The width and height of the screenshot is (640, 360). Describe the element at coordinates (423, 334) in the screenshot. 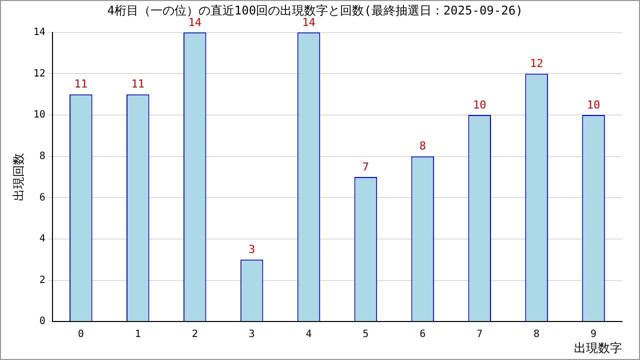

I see `x-tick-label: 6` at that location.